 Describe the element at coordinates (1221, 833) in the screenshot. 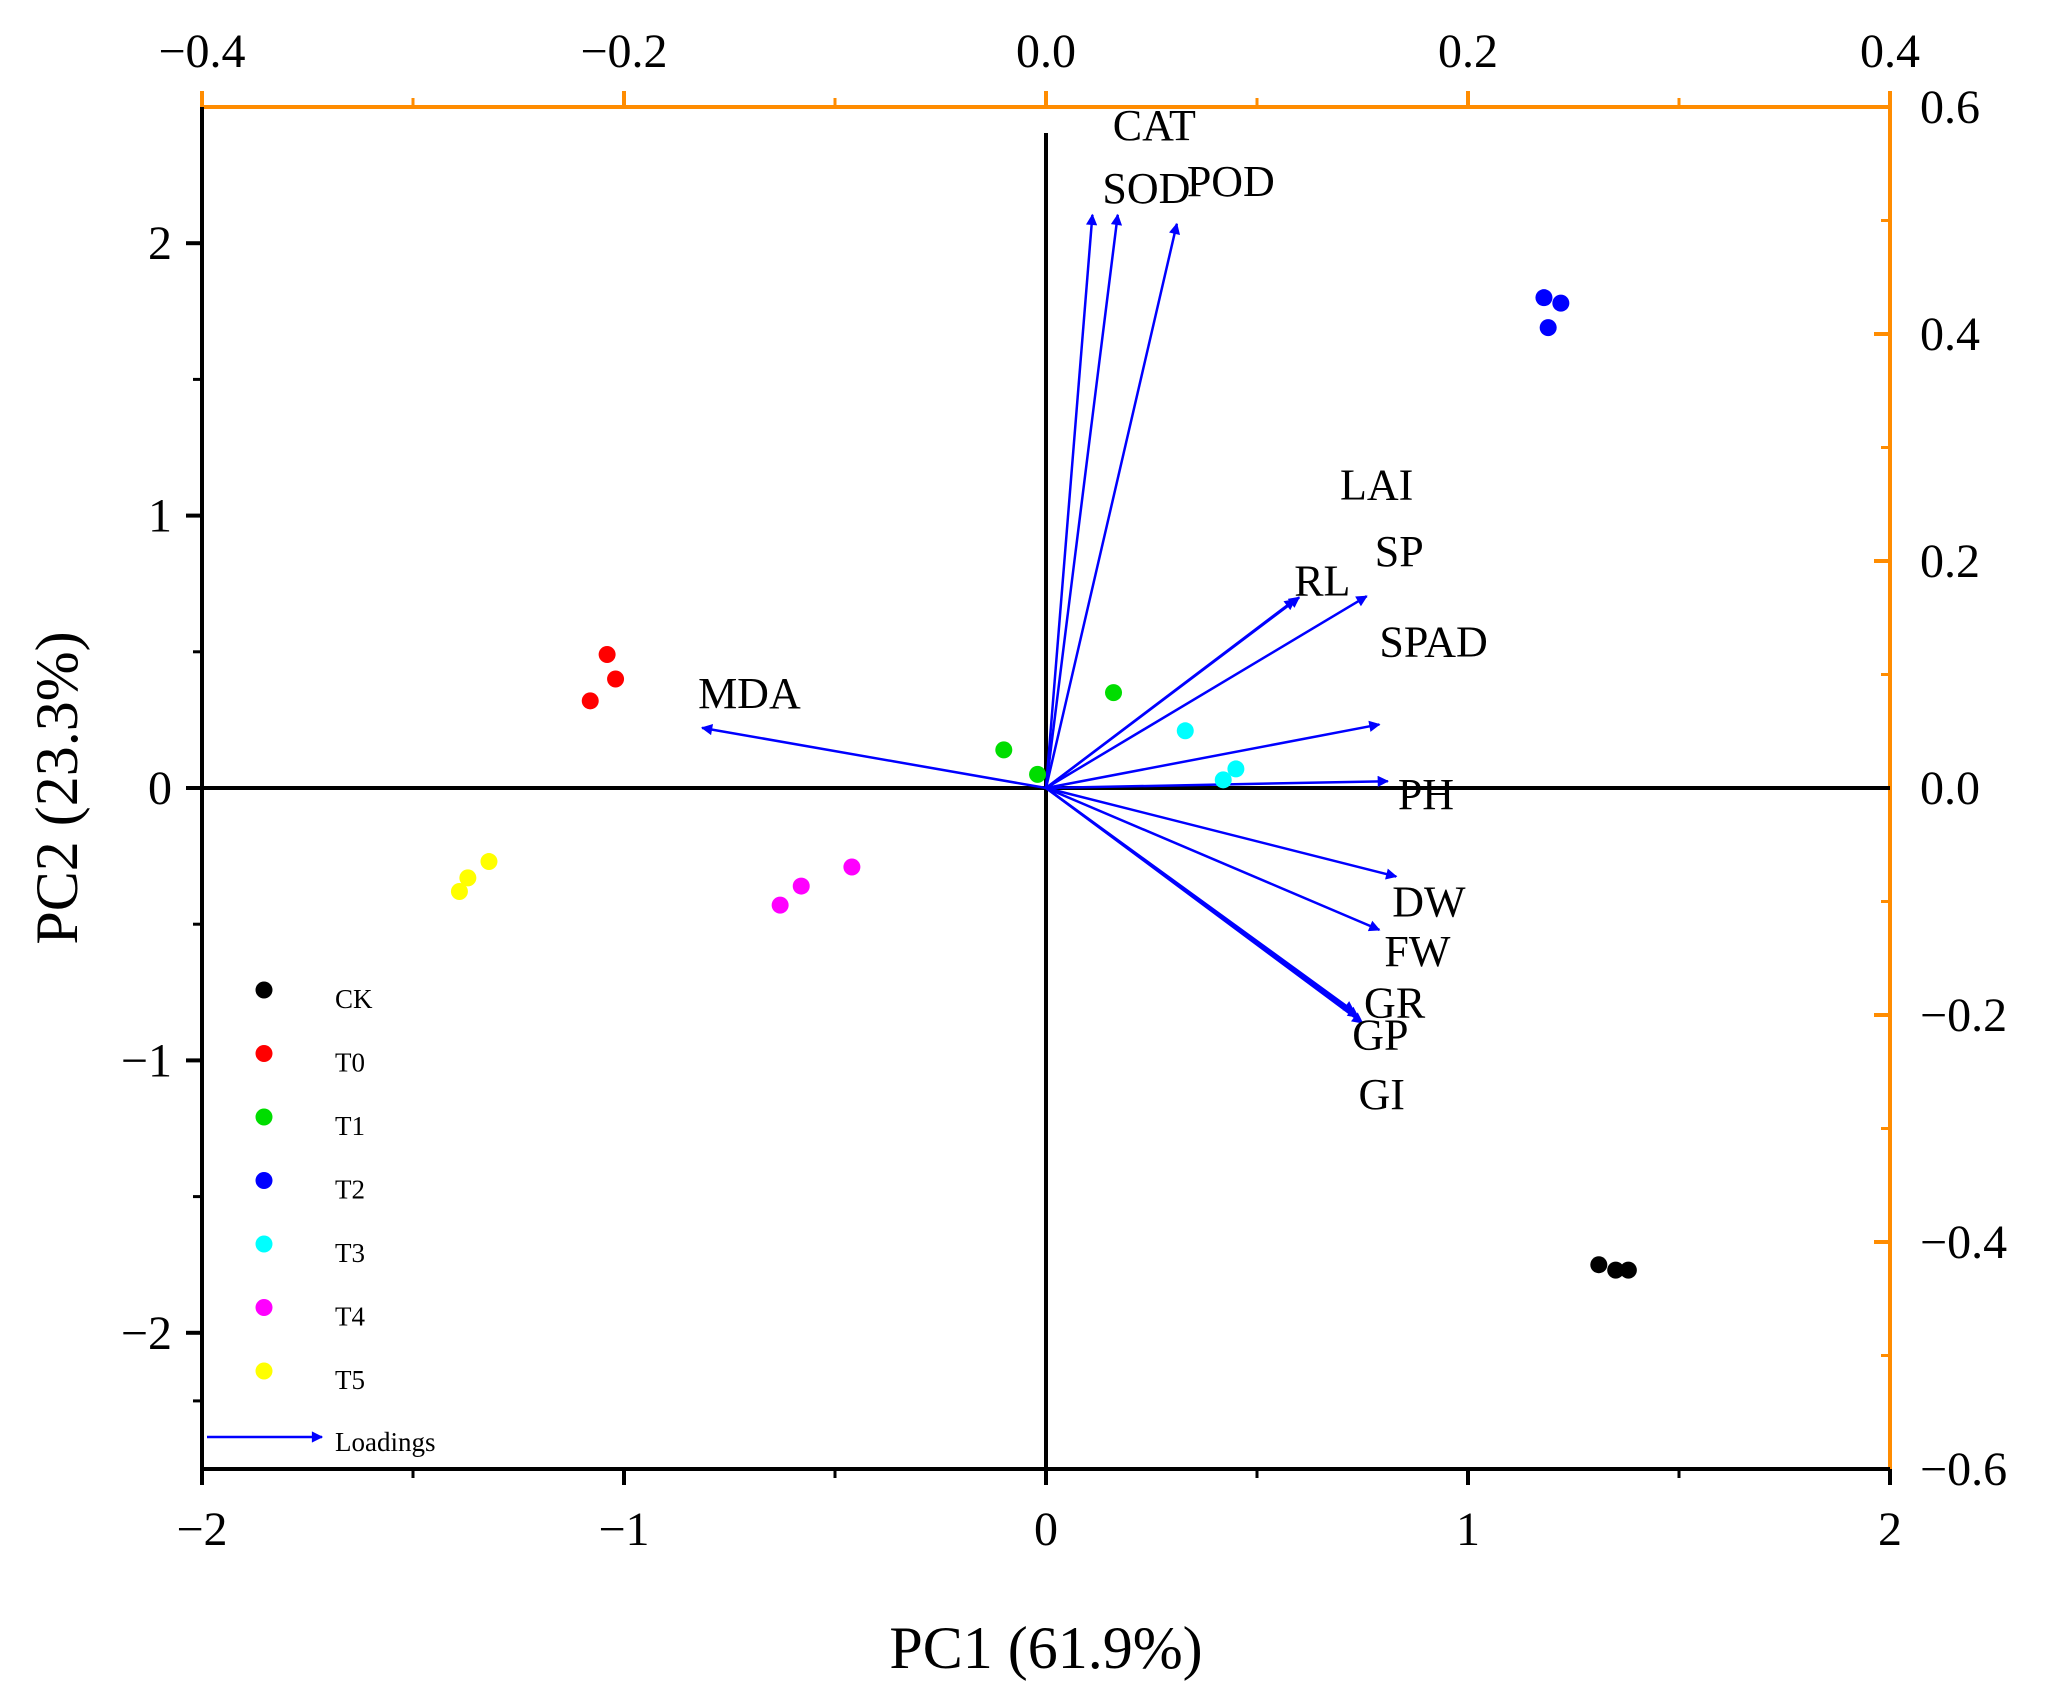

I see `loading-arrow-dw` at that location.